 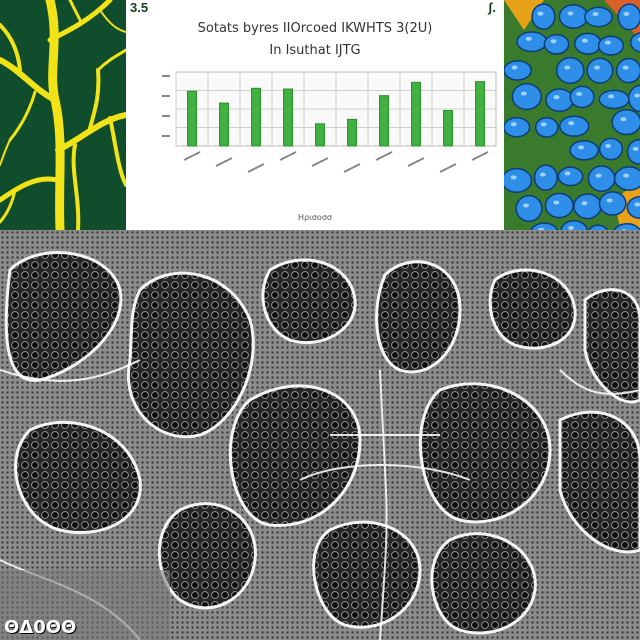 I want to click on branch-drawing, so click(x=63, y=115).